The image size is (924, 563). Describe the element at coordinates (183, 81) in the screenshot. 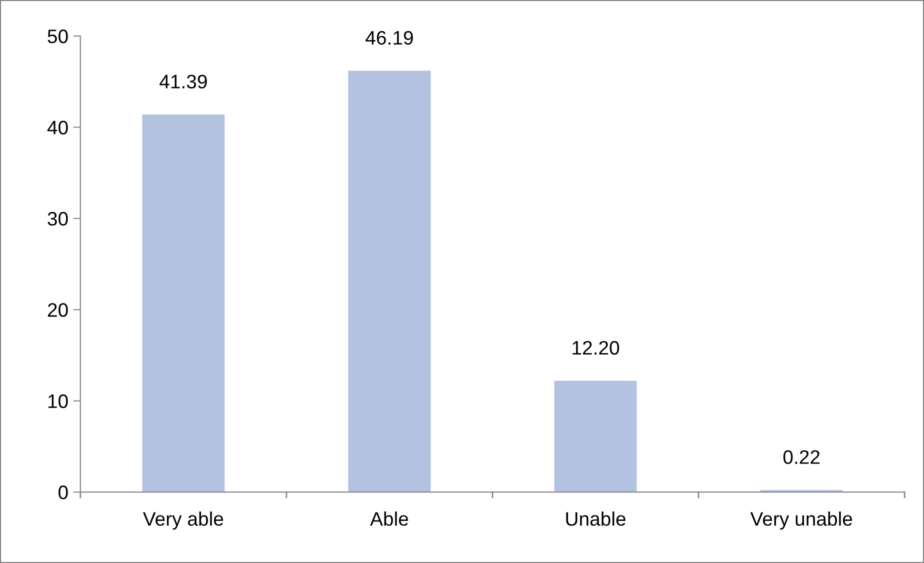

I see `data-label: 41.39` at that location.